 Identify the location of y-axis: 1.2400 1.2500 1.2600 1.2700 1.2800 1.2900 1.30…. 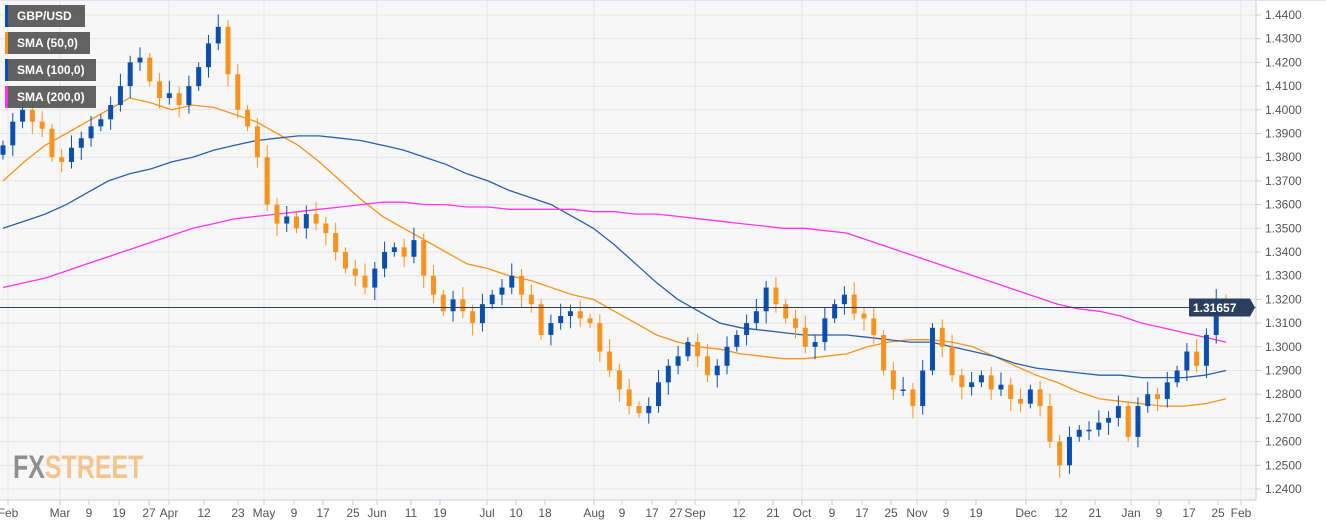
(1278, 250).